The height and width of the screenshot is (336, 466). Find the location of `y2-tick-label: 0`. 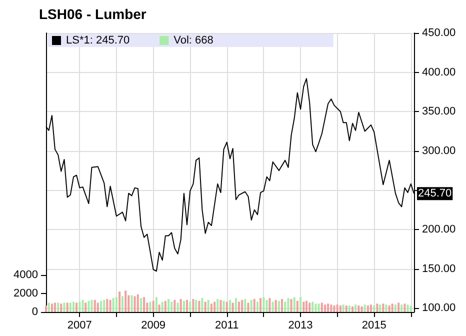

y2-tick-label: 0 is located at coordinates (35, 312).